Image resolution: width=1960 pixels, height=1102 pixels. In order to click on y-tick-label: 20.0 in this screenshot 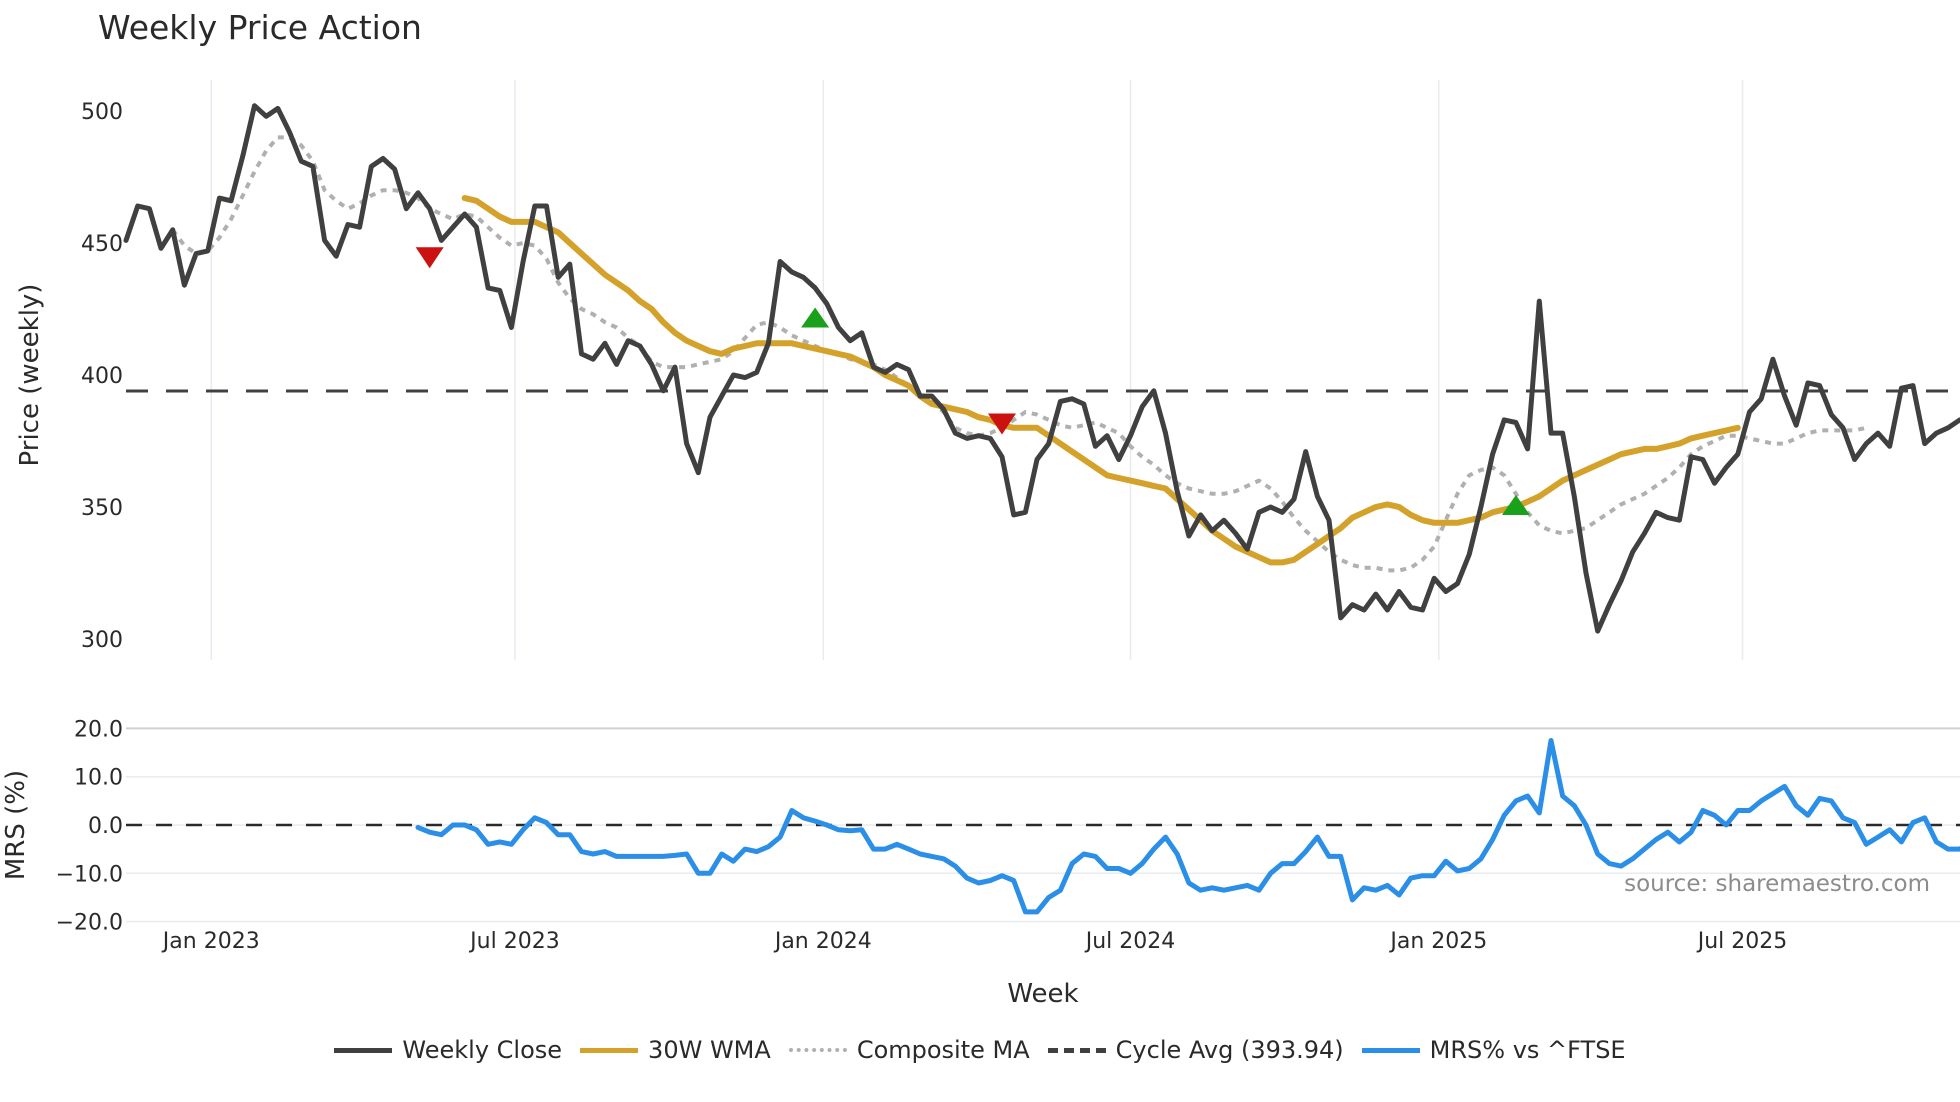, I will do `click(98, 729)`.